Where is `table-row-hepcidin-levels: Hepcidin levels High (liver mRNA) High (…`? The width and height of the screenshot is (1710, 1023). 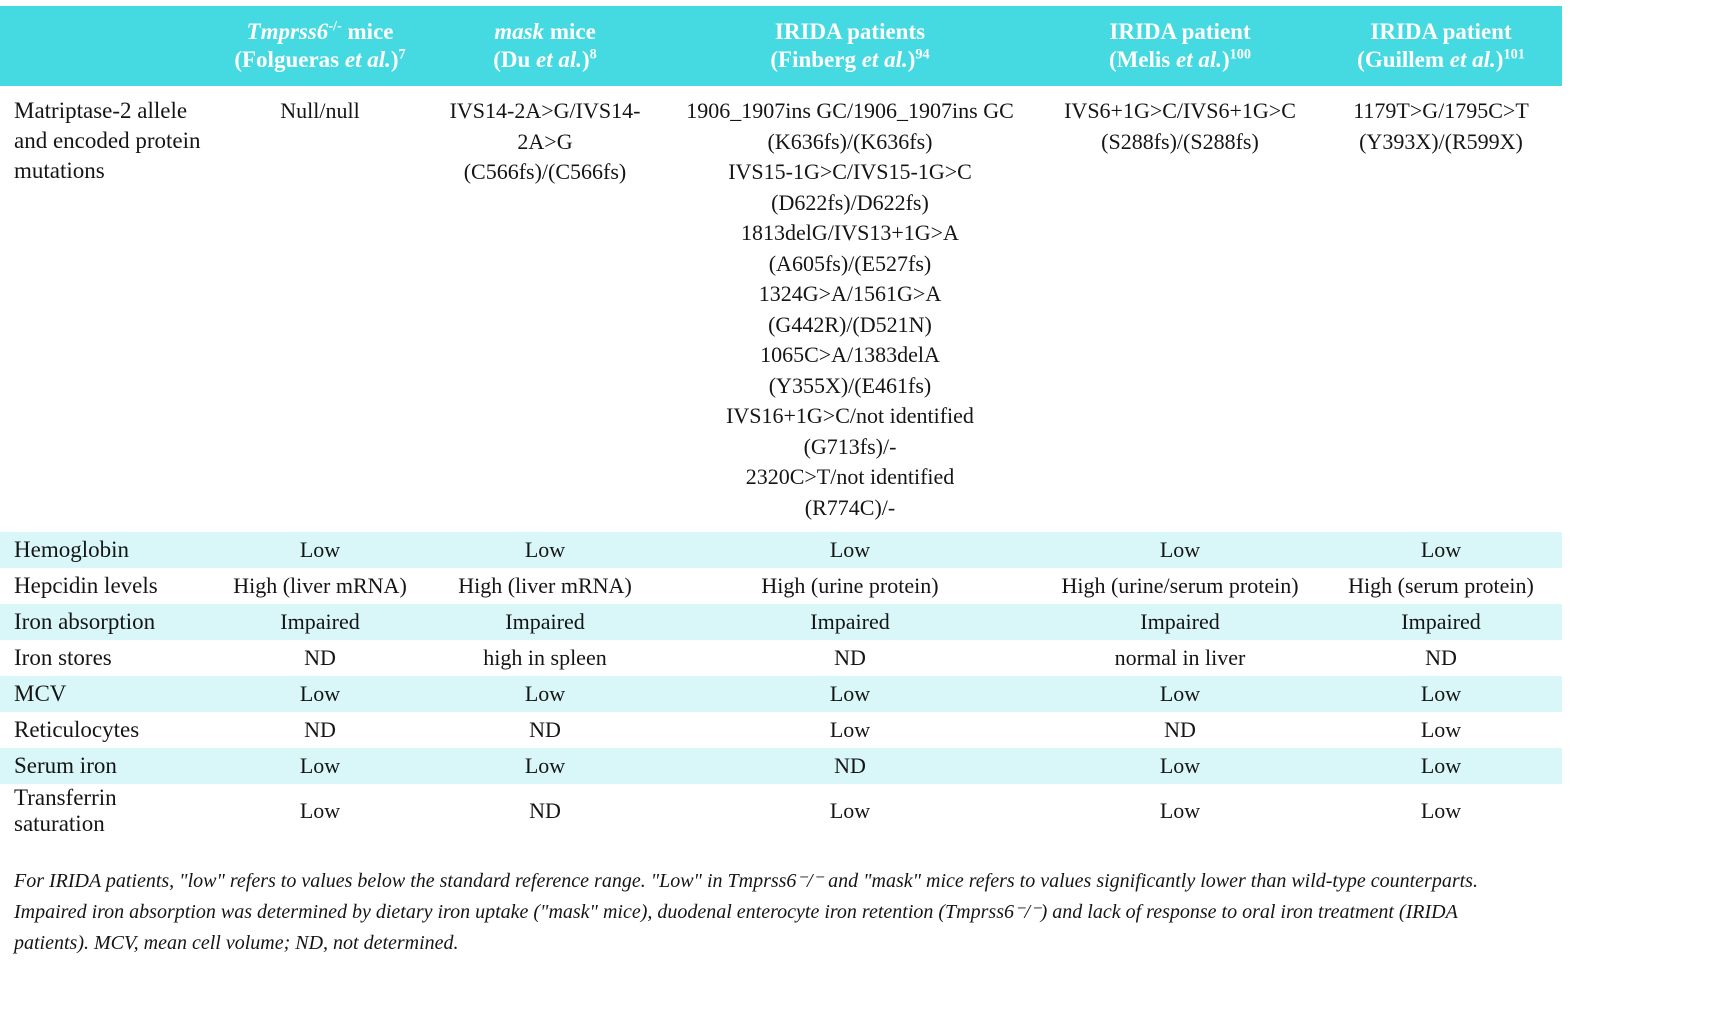
table-row-hepcidin-levels: Hepcidin levels High (liver mRNA) High (… is located at coordinates (781, 586).